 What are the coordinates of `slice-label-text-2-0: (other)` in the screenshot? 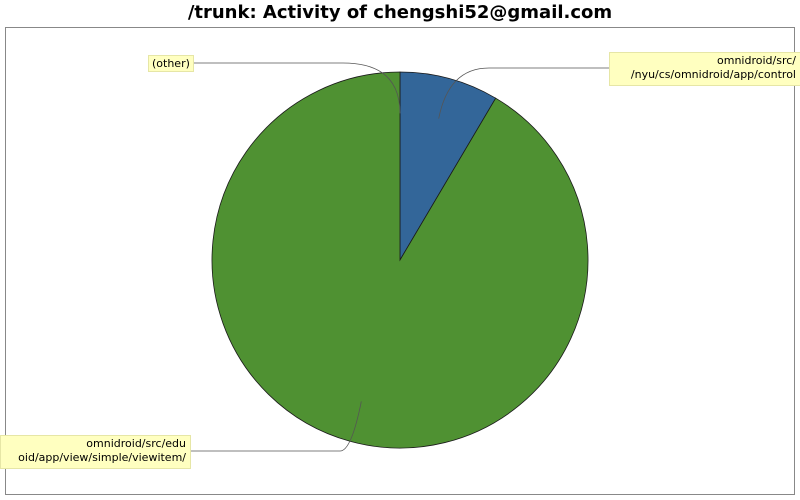 It's located at (171, 63).